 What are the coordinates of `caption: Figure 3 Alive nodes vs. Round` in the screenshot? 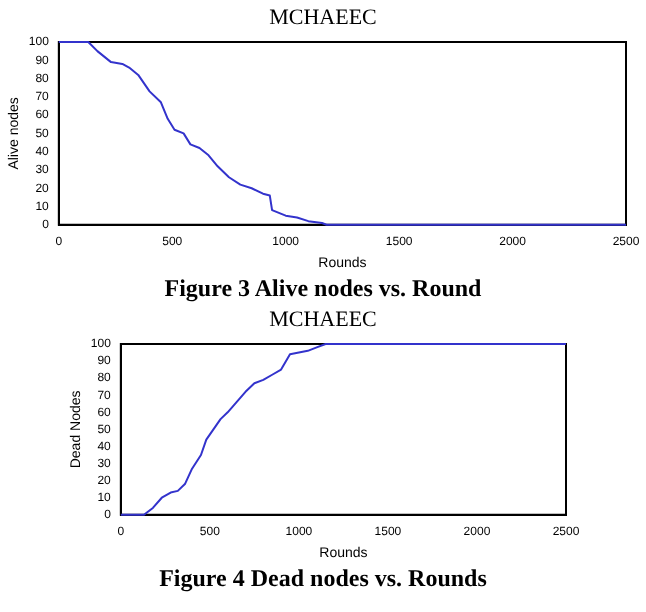 It's located at (323, 288).